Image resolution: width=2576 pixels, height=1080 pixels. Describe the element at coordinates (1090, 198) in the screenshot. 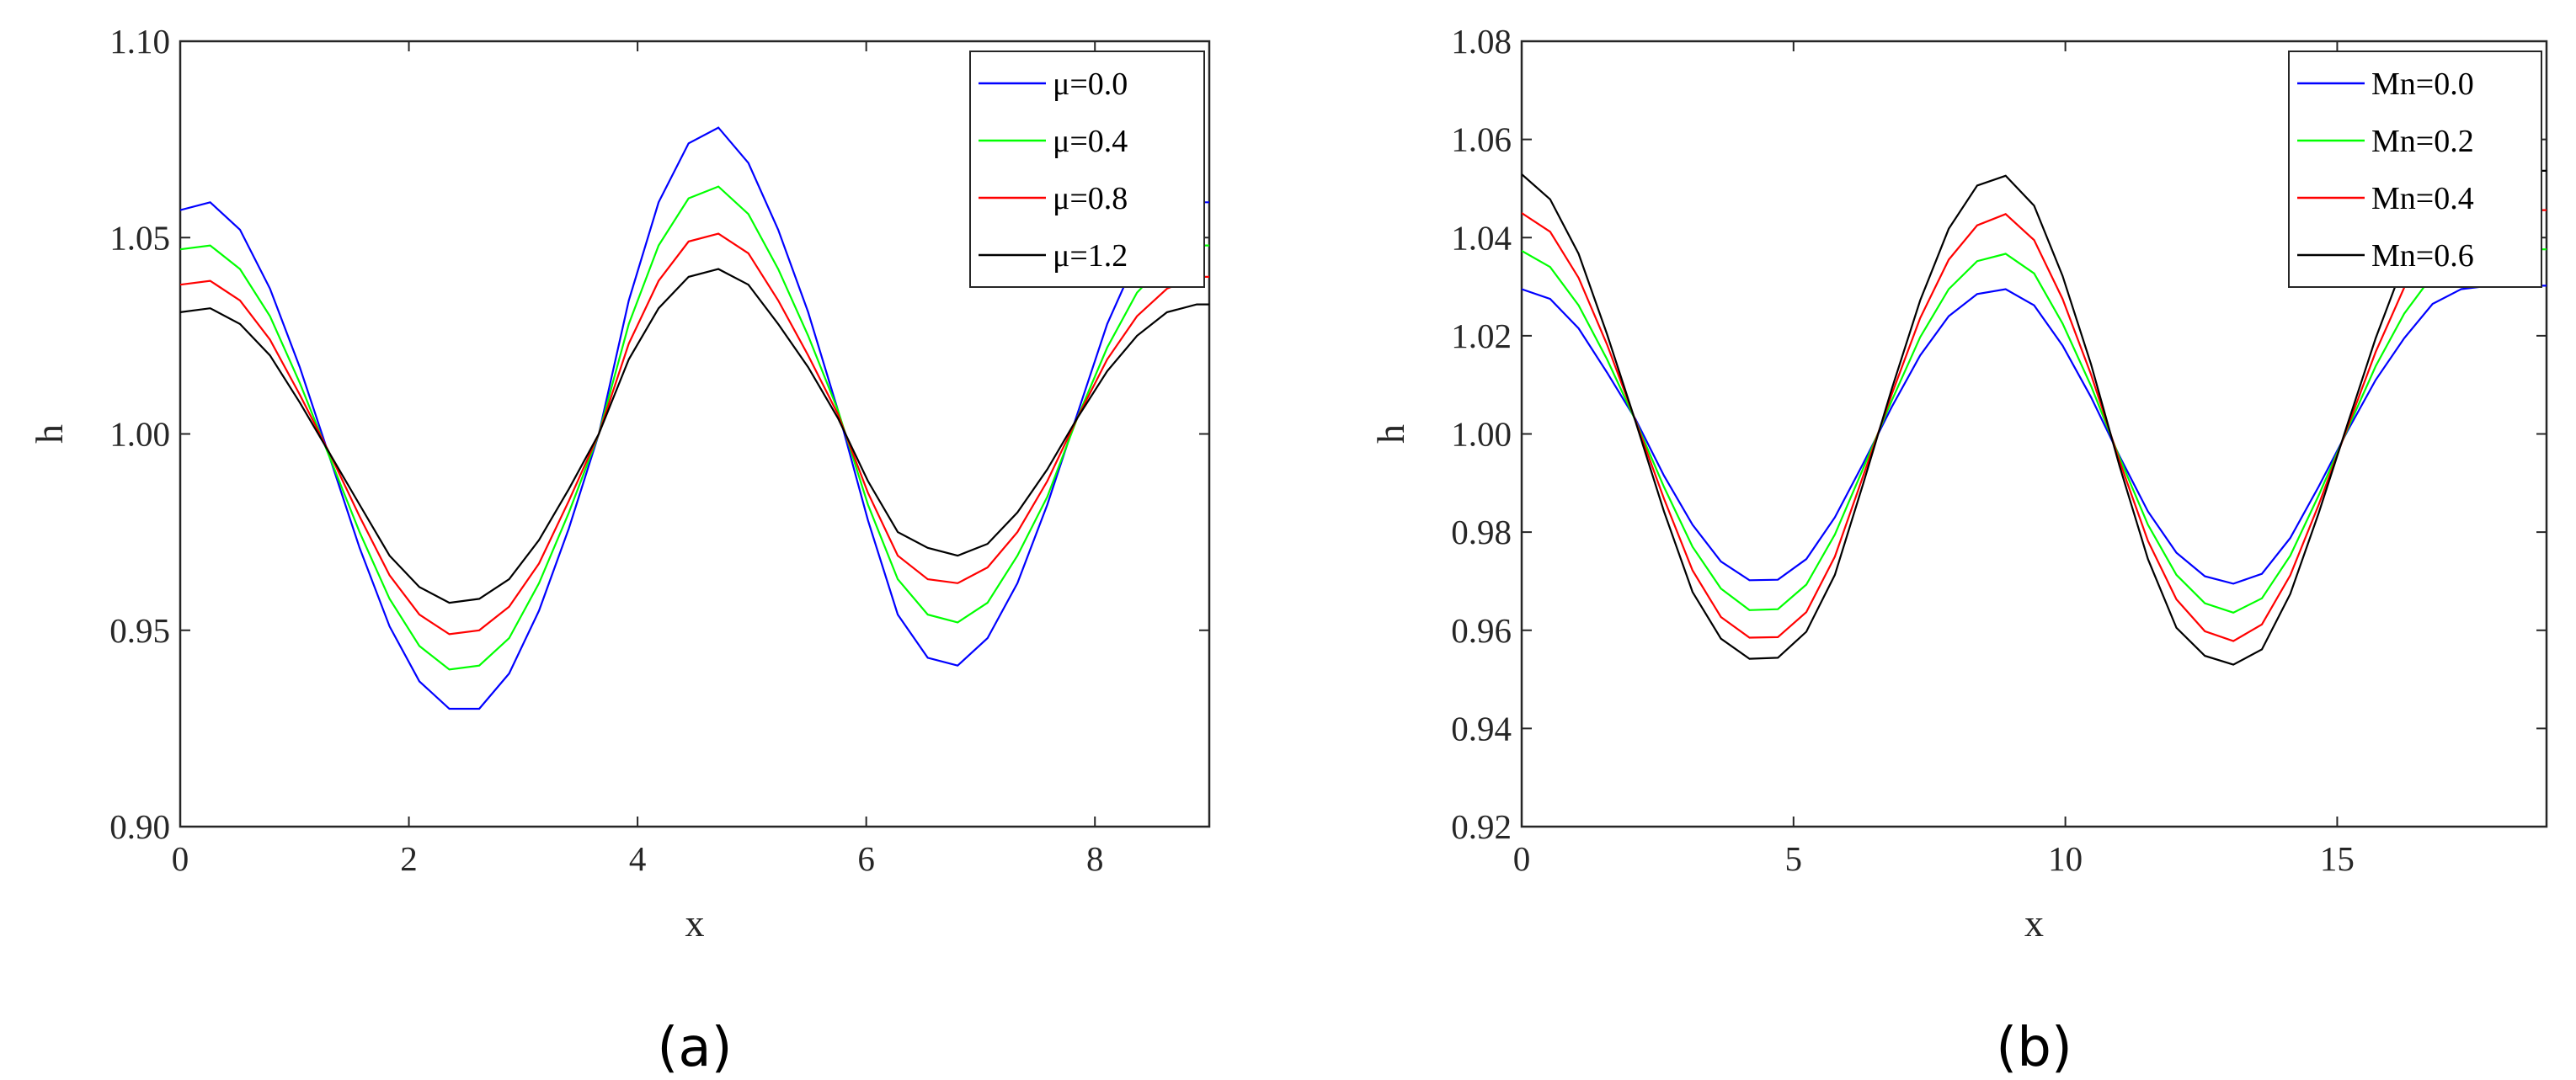

I see `legend-label: μ=0.8` at that location.